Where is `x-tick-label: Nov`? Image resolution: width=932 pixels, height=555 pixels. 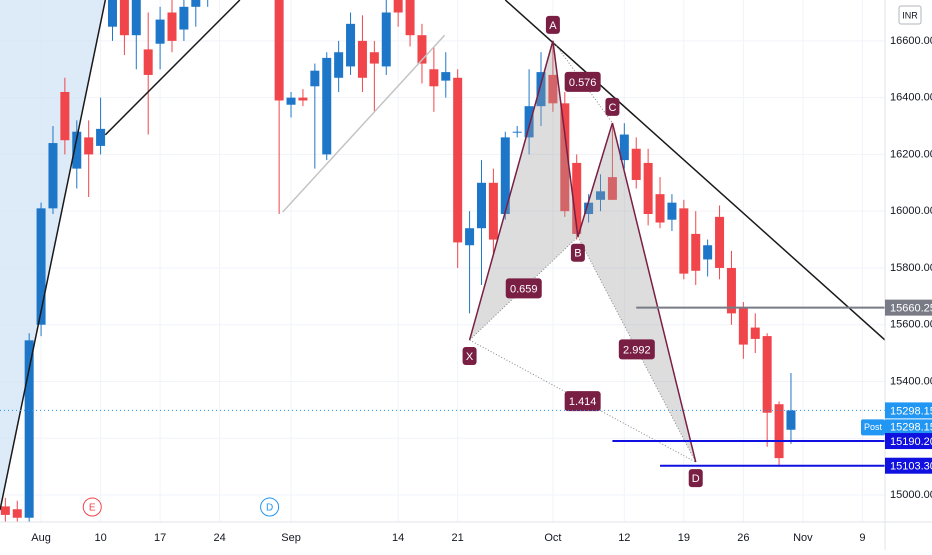
x-tick-label: Nov is located at coordinates (803, 538).